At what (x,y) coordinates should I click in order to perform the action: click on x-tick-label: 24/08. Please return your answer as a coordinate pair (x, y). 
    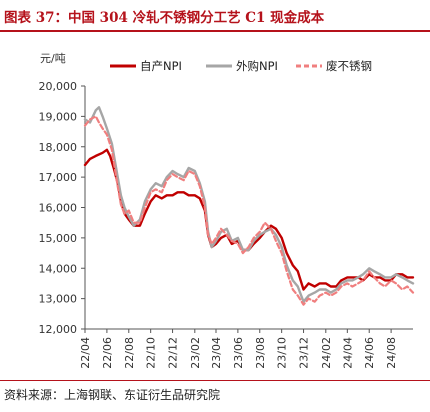
    Looking at the image, I should click on (391, 353).